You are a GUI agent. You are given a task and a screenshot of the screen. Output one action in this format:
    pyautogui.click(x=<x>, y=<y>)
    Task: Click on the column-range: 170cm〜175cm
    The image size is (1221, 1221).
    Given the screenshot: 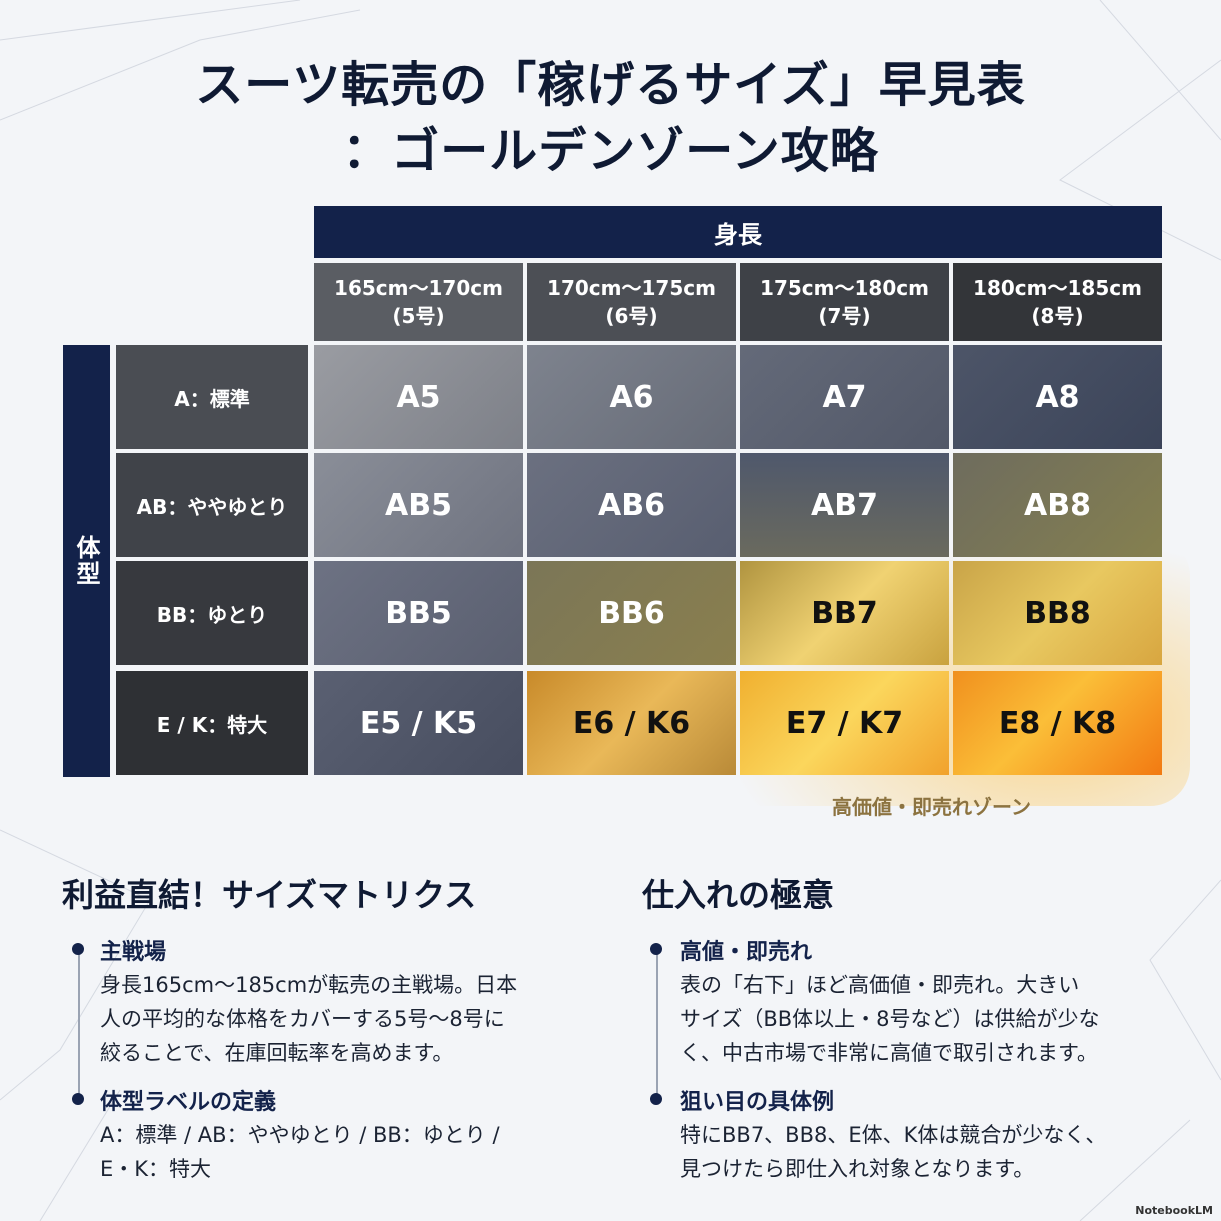 What is the action you would take?
    pyautogui.click(x=631, y=288)
    